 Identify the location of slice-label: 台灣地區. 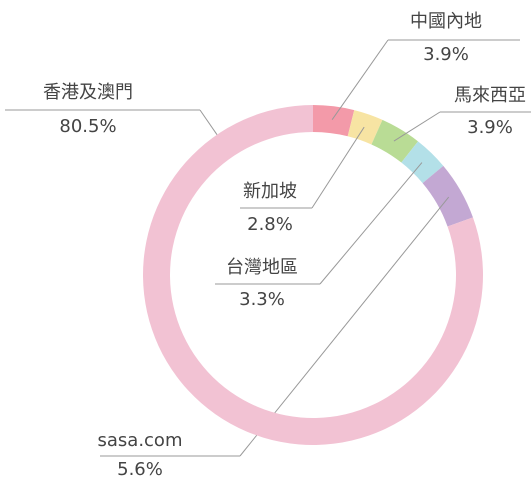
(262, 267).